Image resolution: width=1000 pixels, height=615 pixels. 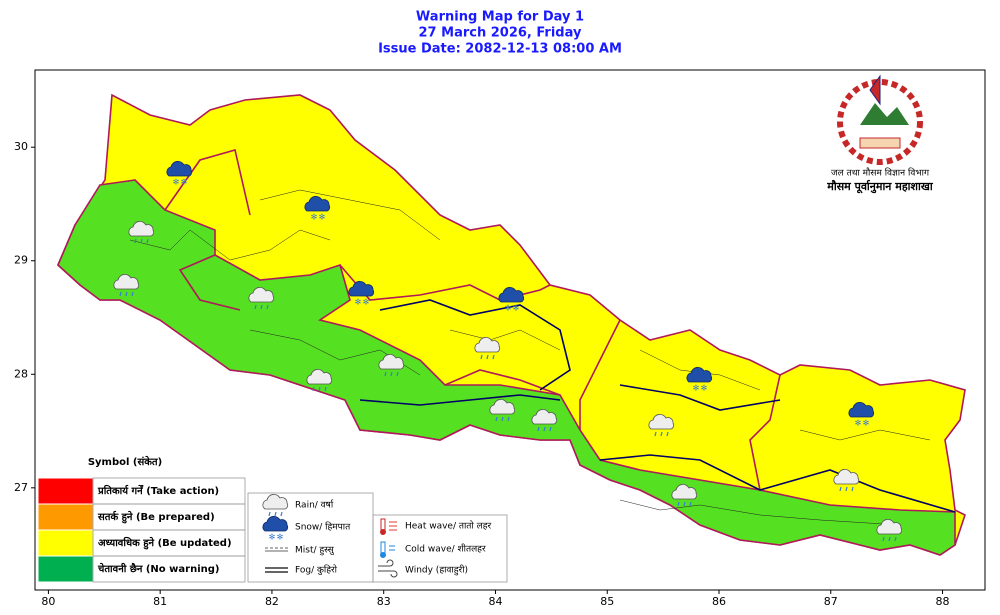 What do you see at coordinates (165, 543) in the screenshot?
I see `legend-label: अध्यावधिक हुने (Be updated)` at bounding box center [165, 543].